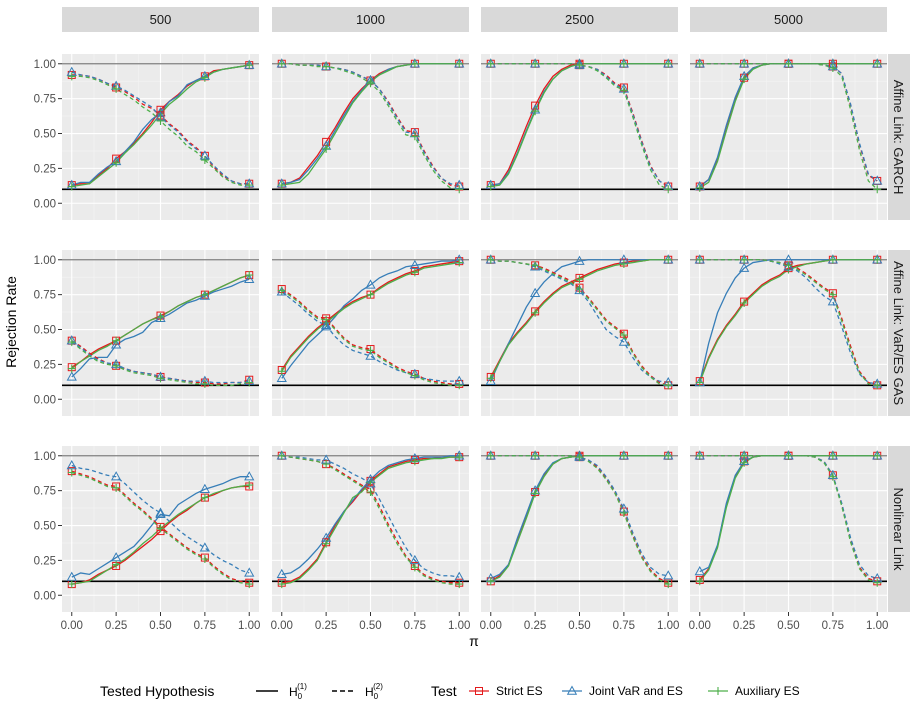 The image size is (916, 710). Describe the element at coordinates (744, 626) in the screenshot. I see `x-tick-label: 0.25` at that location.